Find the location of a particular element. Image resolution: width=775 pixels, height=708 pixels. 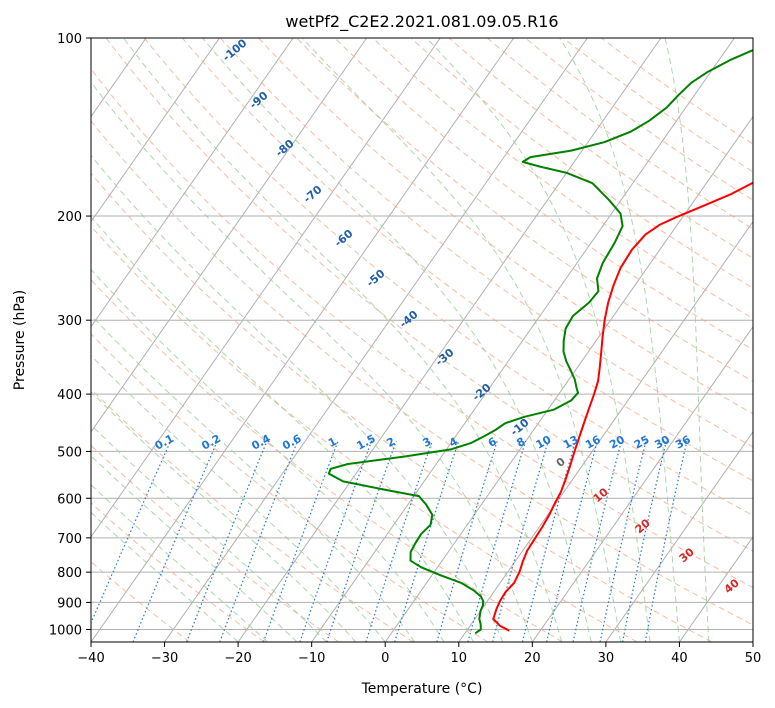

x-axis-title: Temperature (°C) is located at coordinates (422, 689).